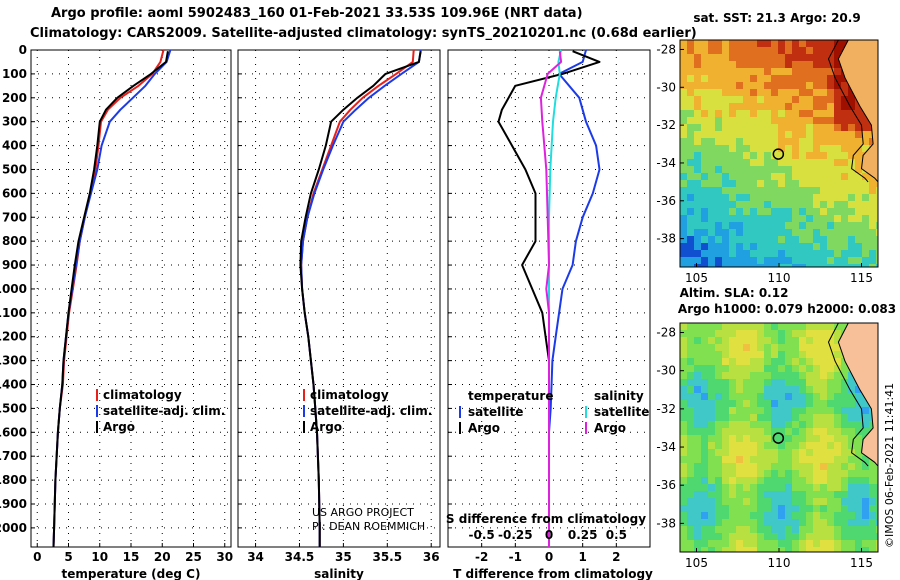  Describe the element at coordinates (13, 361) in the screenshot. I see `y-tick-label: 1300` at that location.